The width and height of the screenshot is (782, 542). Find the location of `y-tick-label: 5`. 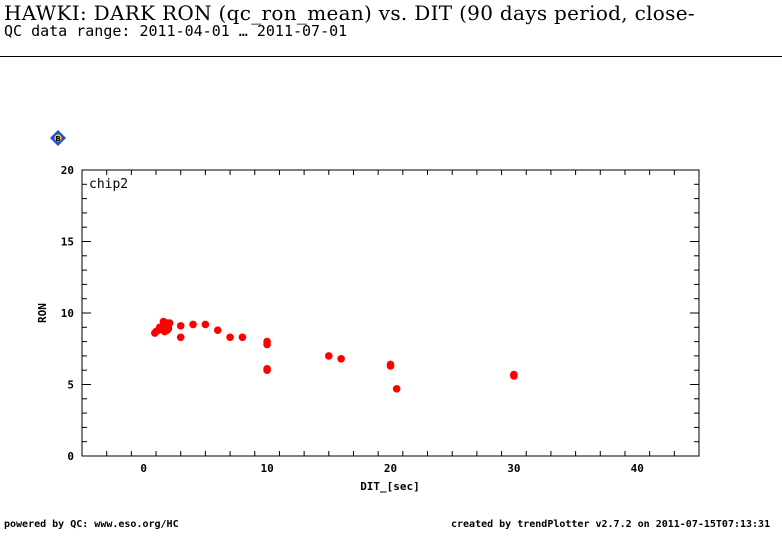

y-tick-label: 5 is located at coordinates (70, 385).